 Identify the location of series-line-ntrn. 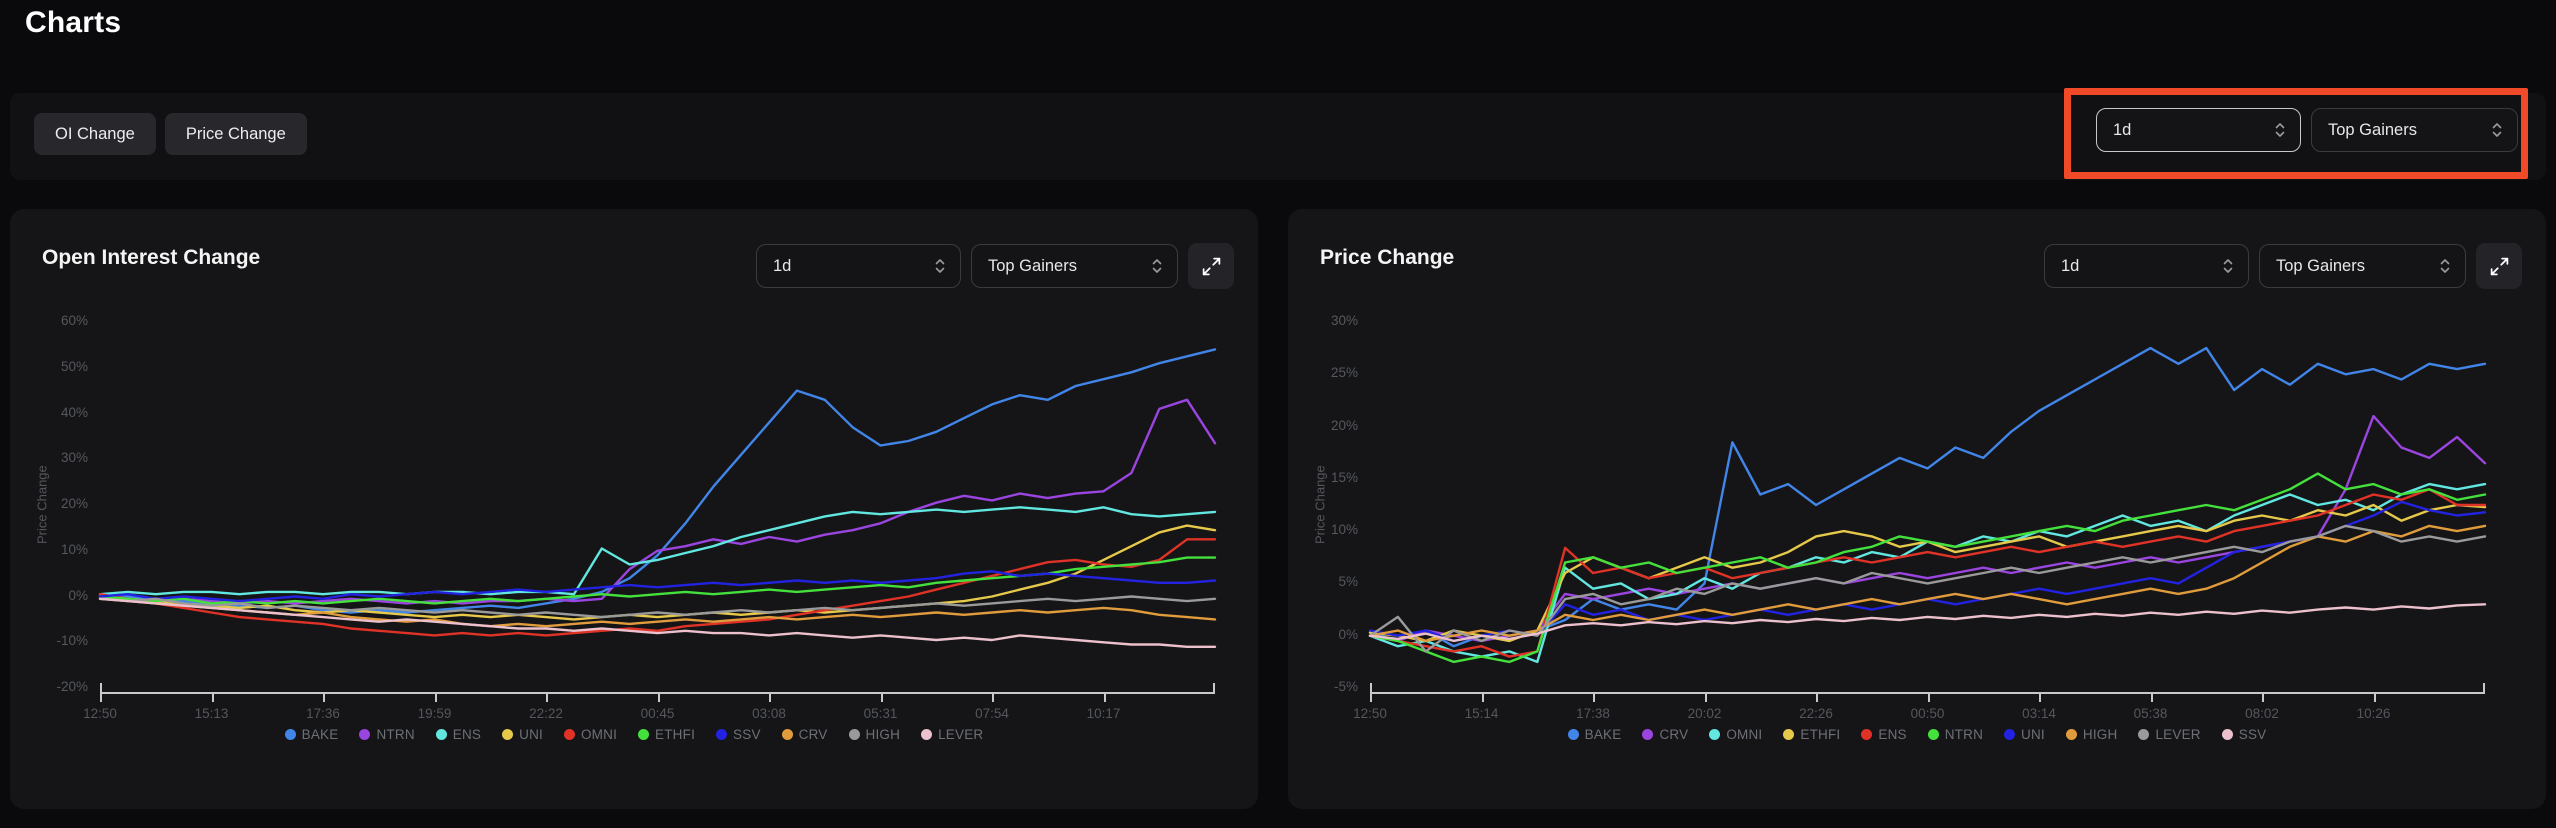
(1927, 568).